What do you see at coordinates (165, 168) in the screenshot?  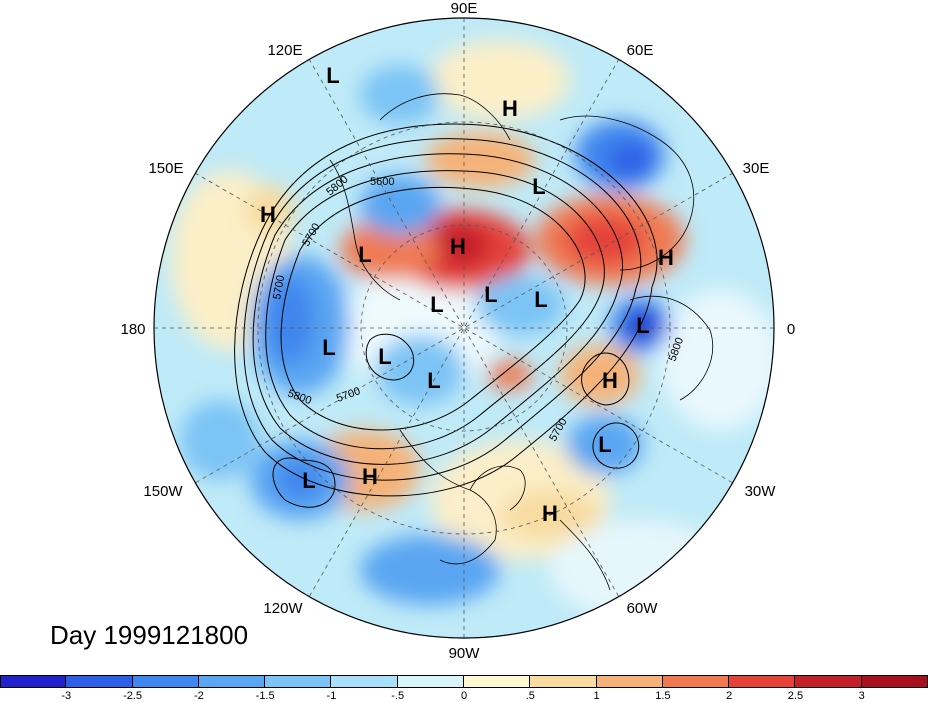 I see `lon-label-150e: 150E` at bounding box center [165, 168].